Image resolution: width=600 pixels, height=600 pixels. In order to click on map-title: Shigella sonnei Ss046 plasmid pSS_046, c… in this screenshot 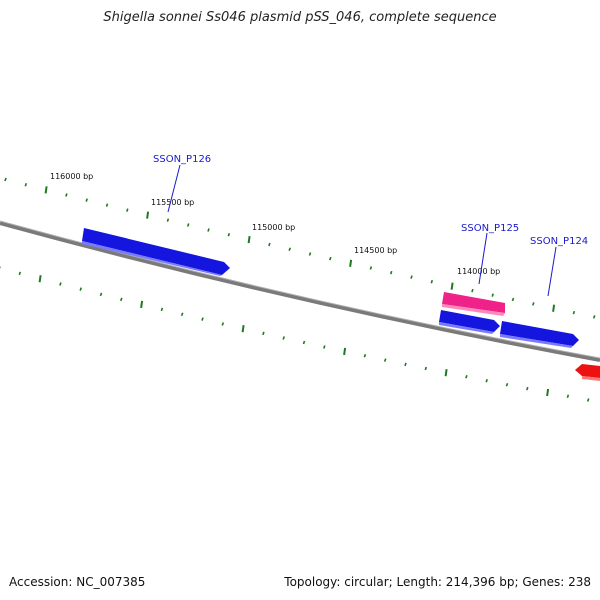, I will do `click(300, 17)`.